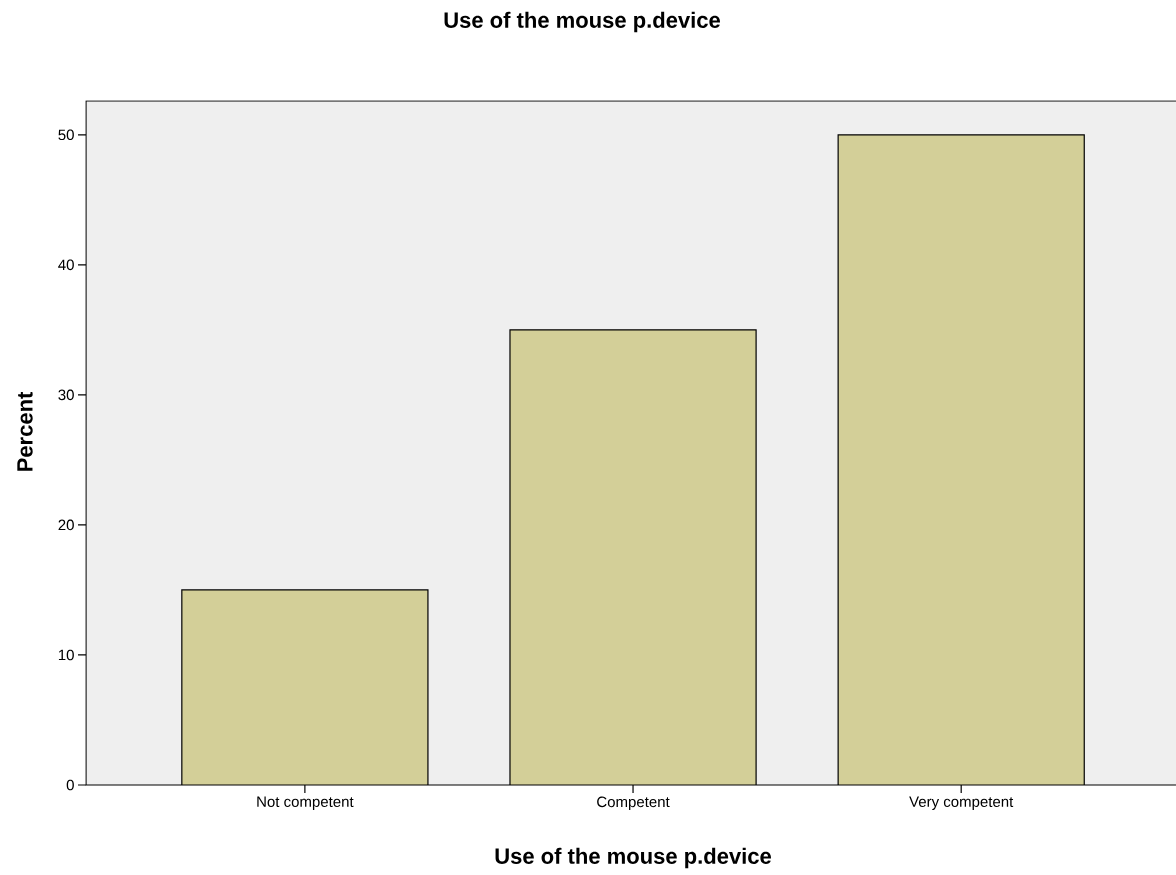  Describe the element at coordinates (305, 803) in the screenshot. I see `x-tick-label: Not competent` at that location.